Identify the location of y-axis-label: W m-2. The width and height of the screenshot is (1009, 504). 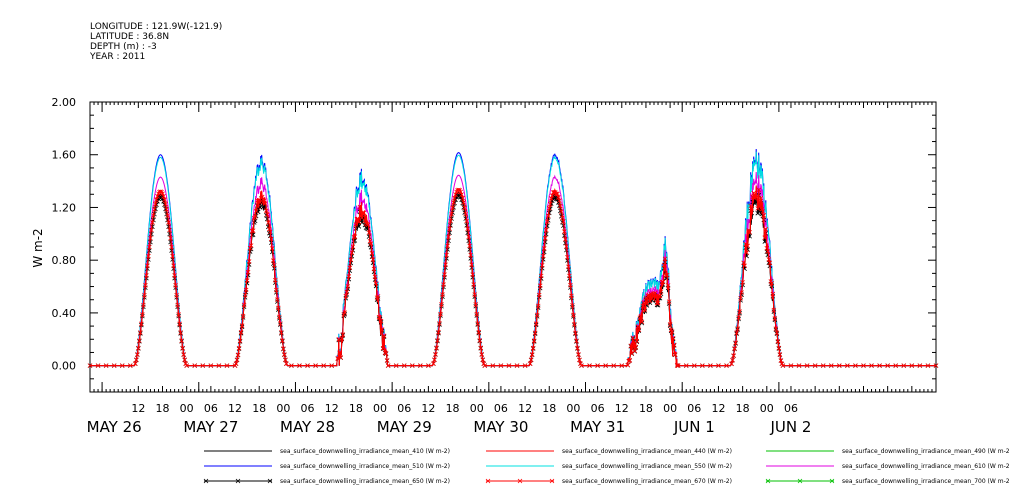
(38, 247).